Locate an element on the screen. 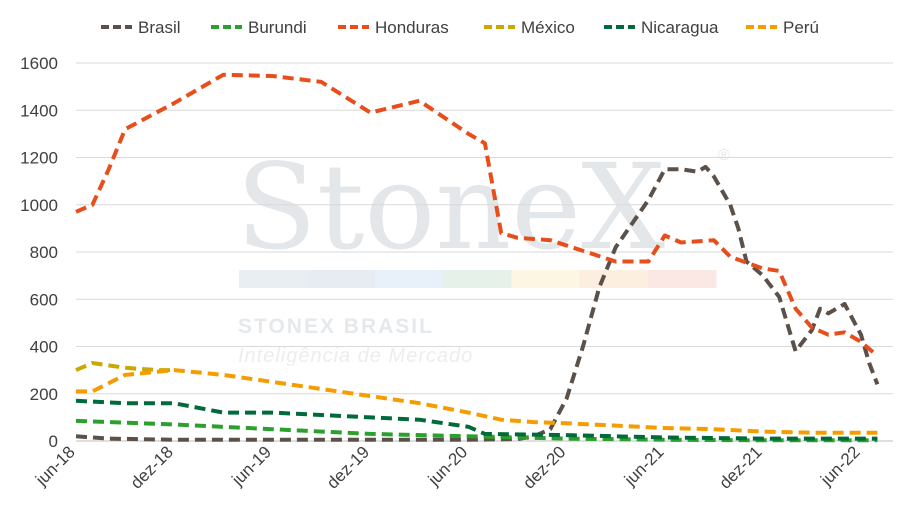  x-tick-label: dez-20 is located at coordinates (544, 467).